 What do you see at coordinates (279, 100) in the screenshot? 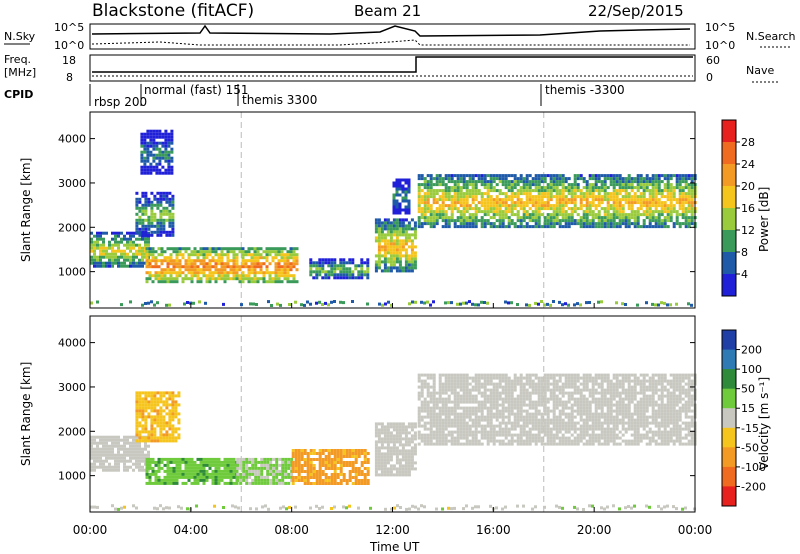
I see `cpid-segment-themis: themis 3300` at bounding box center [279, 100].